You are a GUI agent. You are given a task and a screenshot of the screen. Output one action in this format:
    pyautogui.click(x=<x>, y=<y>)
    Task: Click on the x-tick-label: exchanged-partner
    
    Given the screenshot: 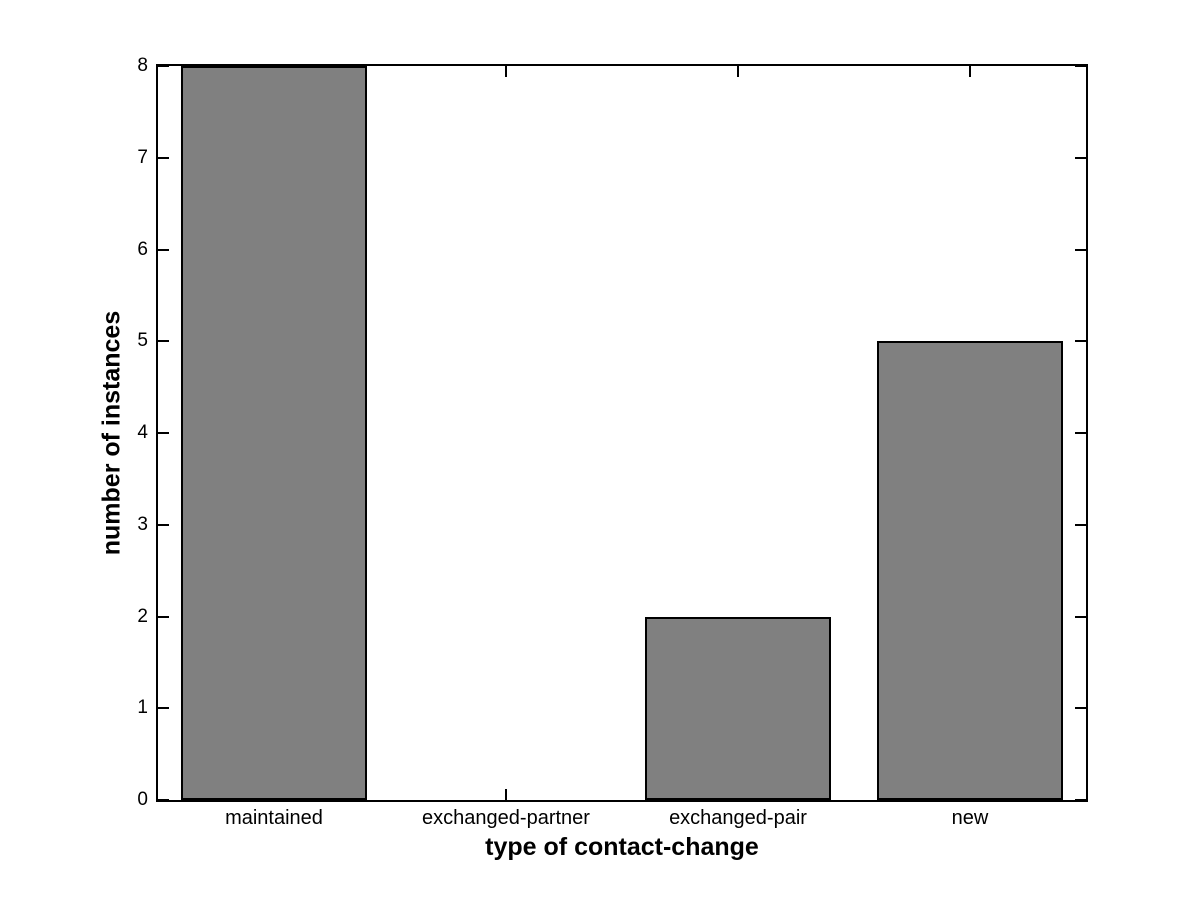 What is the action you would take?
    pyautogui.click(x=506, y=818)
    